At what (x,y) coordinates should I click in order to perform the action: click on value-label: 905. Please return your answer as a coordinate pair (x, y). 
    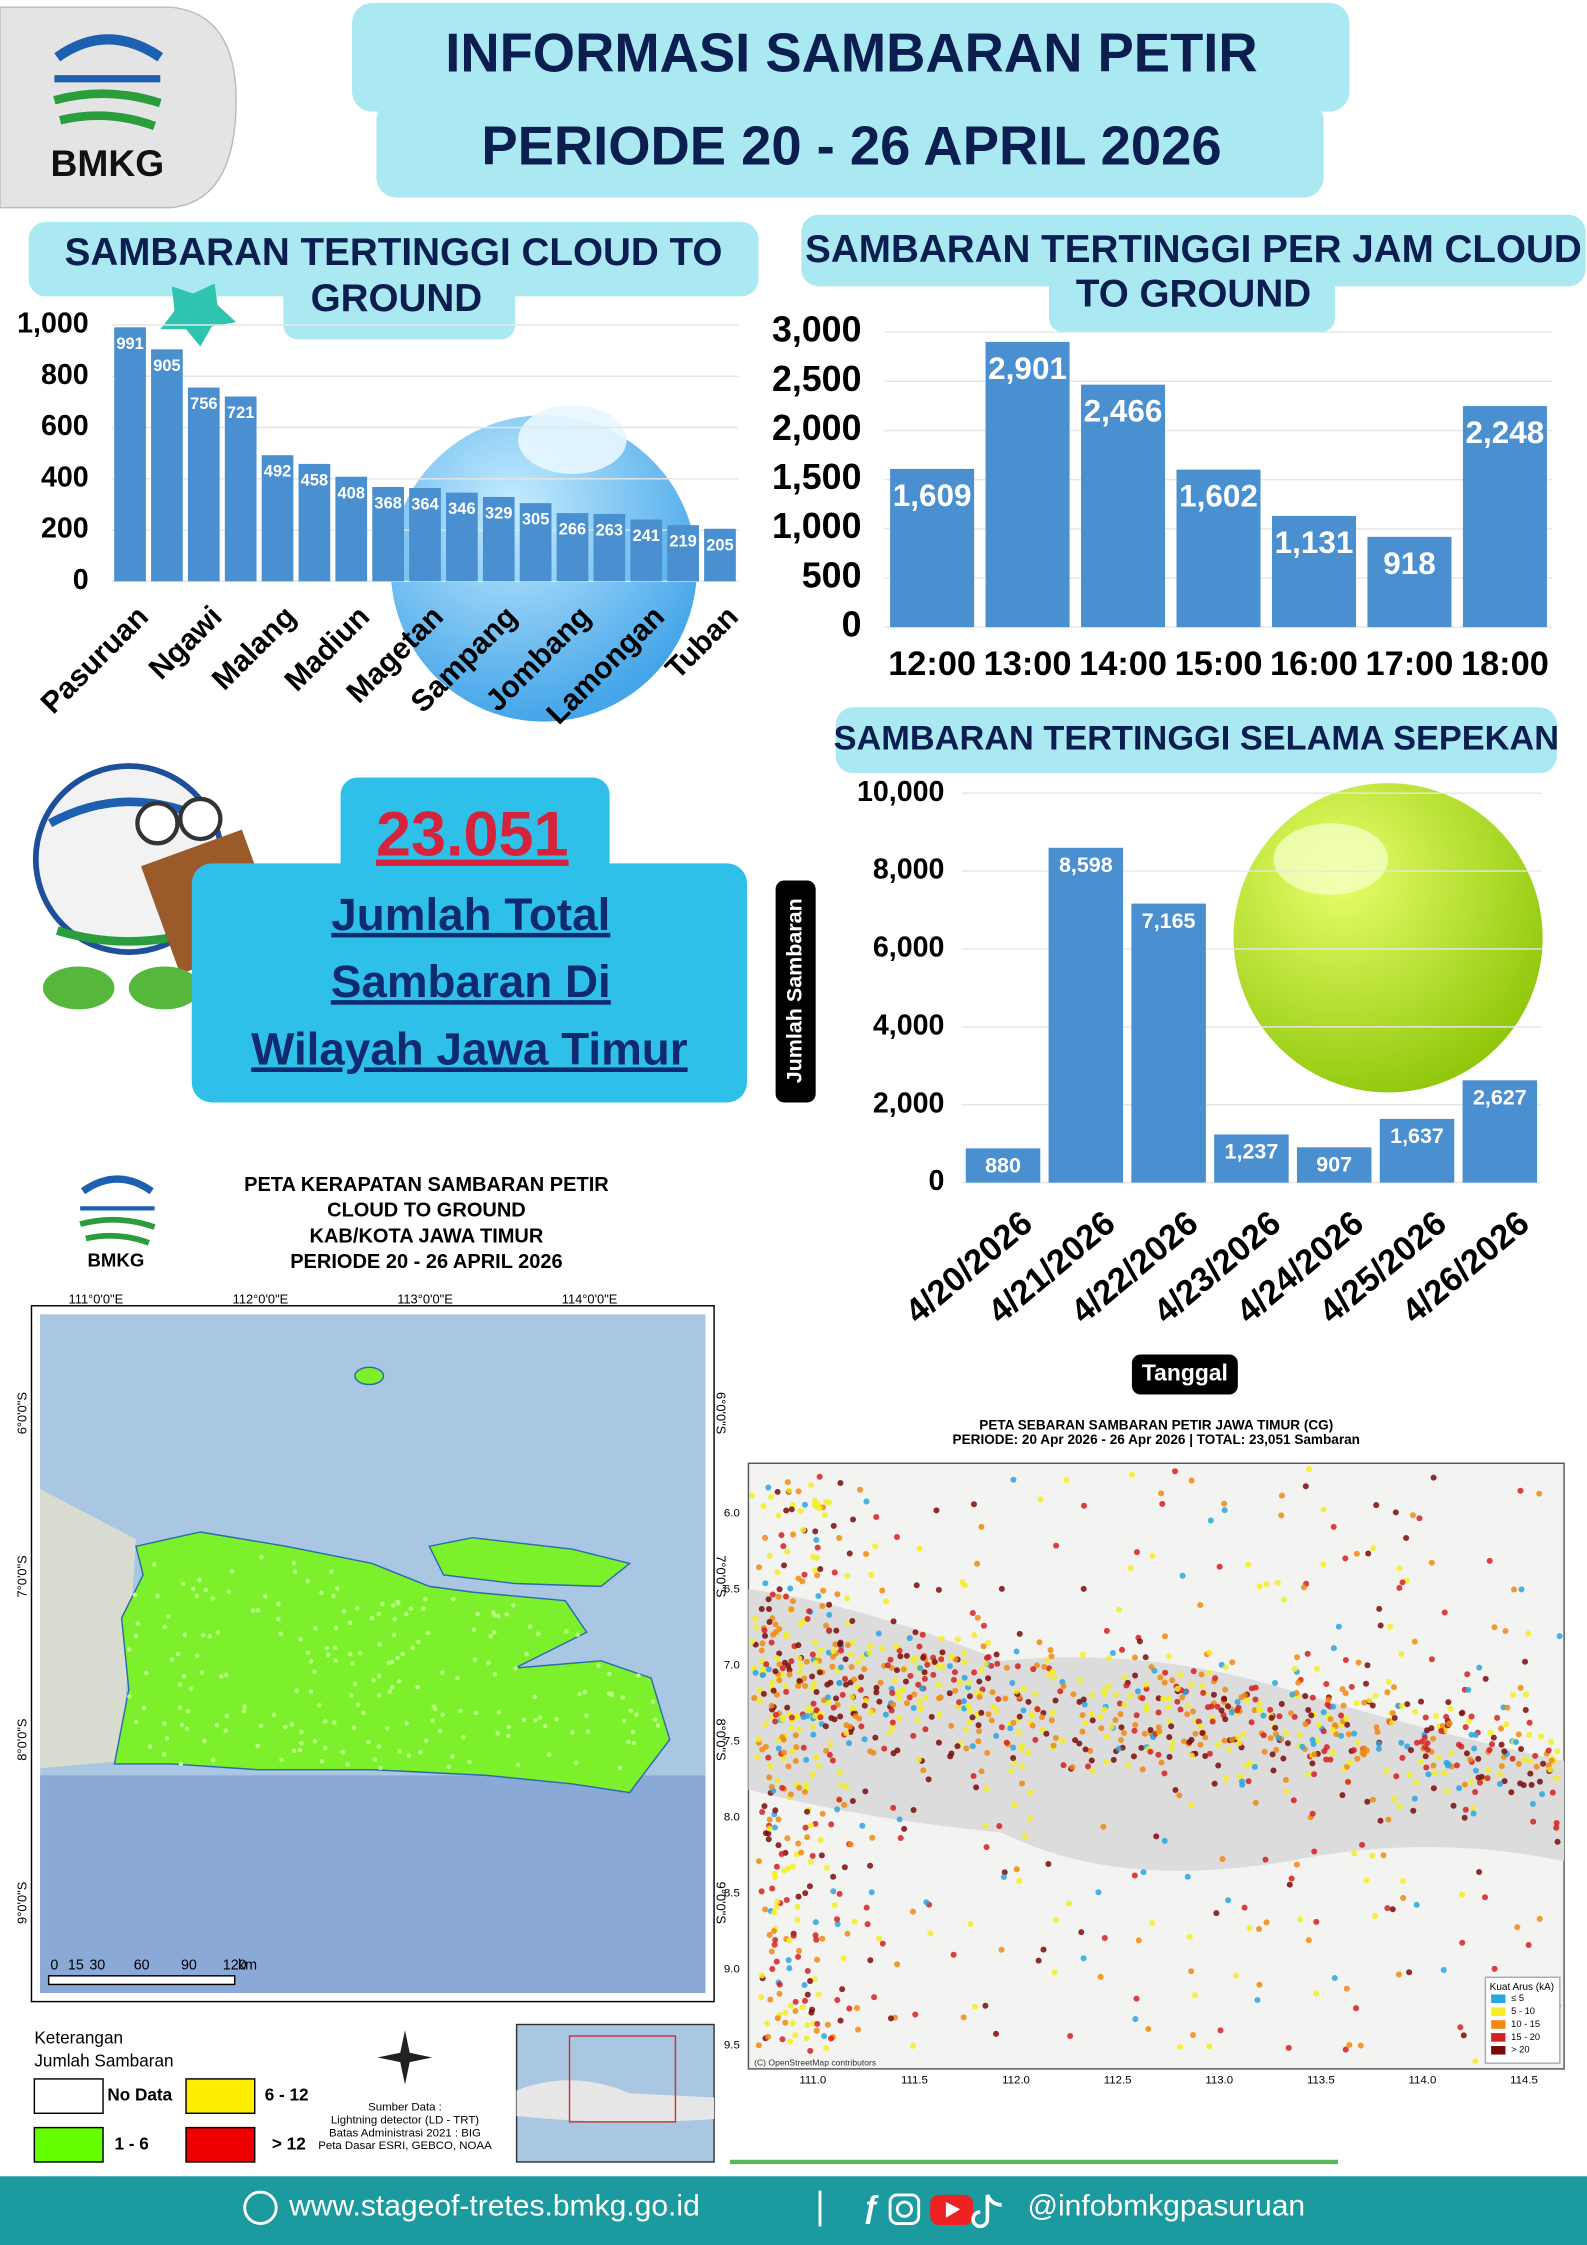
    Looking at the image, I should click on (166, 366).